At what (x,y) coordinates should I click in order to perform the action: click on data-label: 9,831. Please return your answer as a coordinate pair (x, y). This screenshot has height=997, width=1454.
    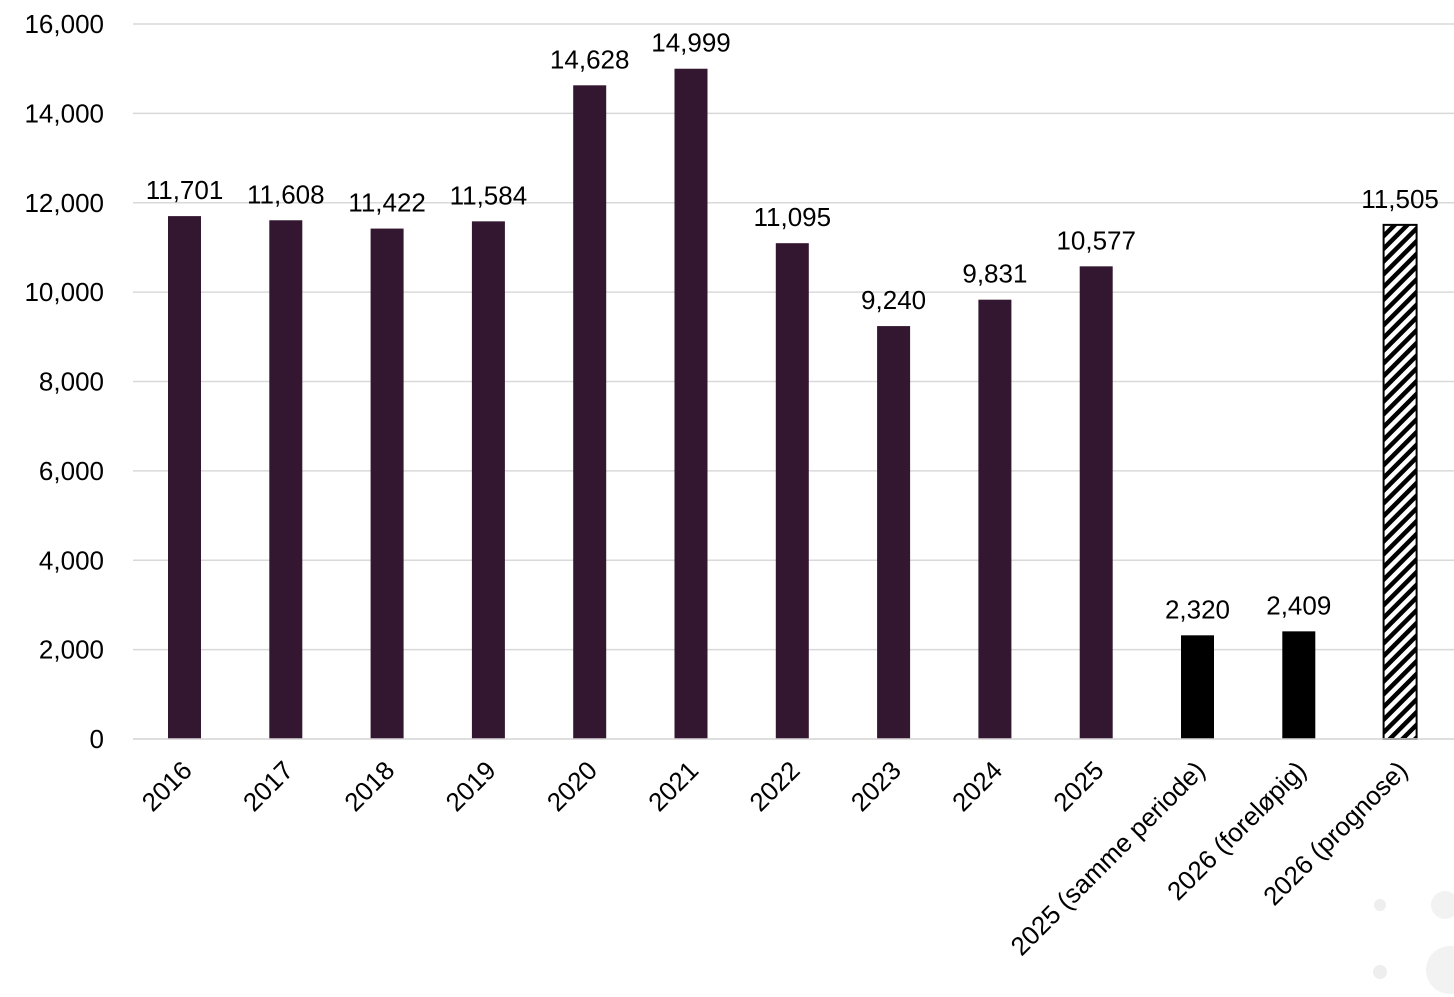
    Looking at the image, I should click on (994, 274).